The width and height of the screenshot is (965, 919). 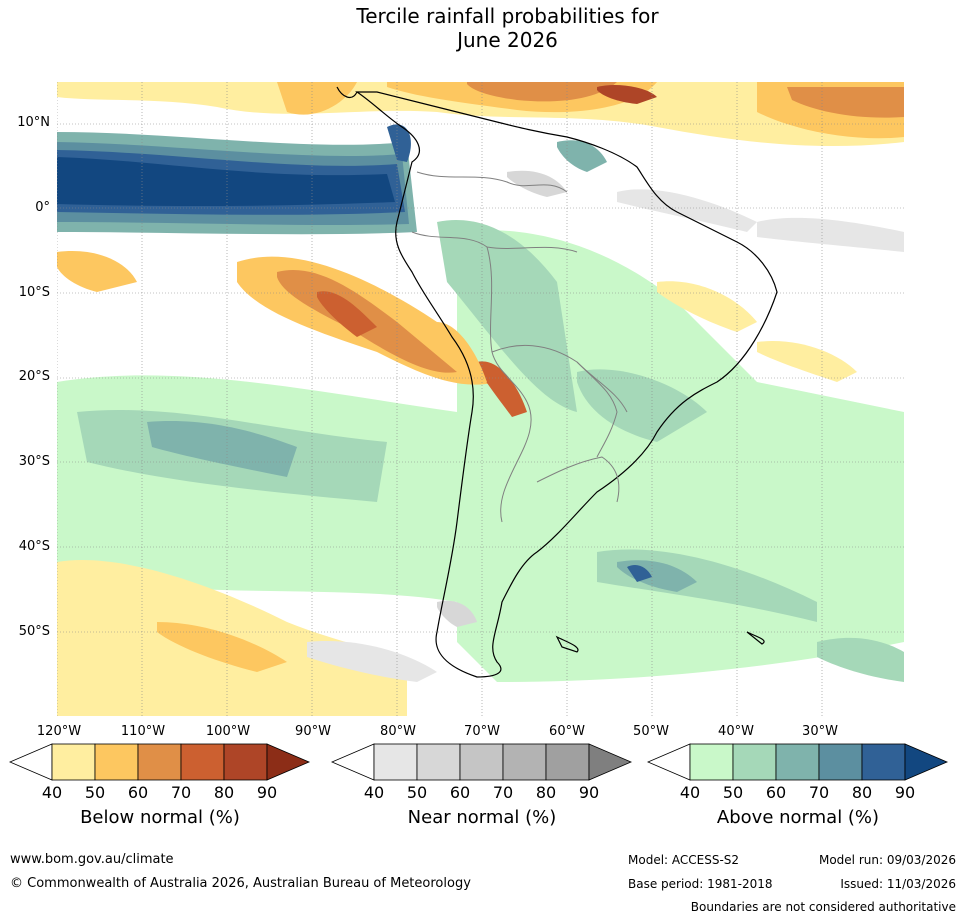 What do you see at coordinates (33, 122) in the screenshot?
I see `lat-label: 10°N` at bounding box center [33, 122].